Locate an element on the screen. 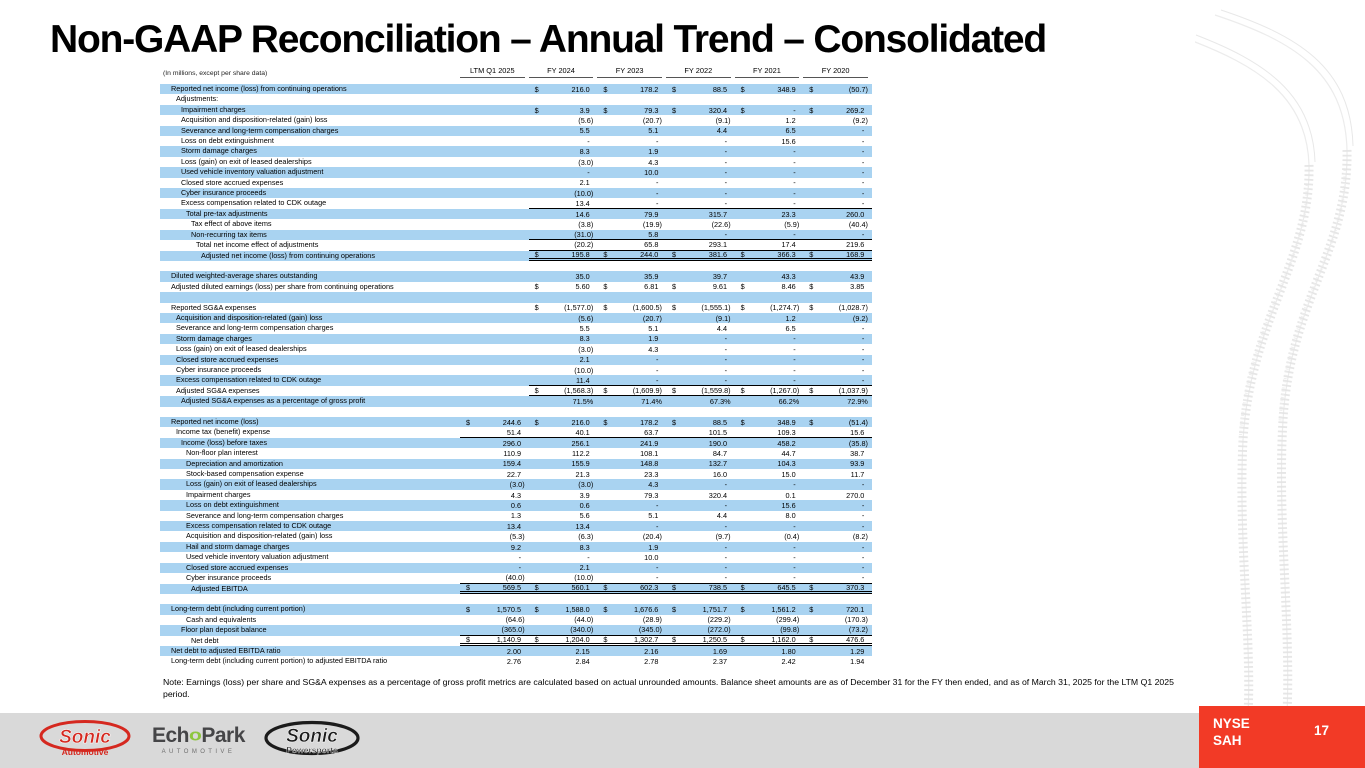  cell-value: 8.3 is located at coordinates (584, 339).